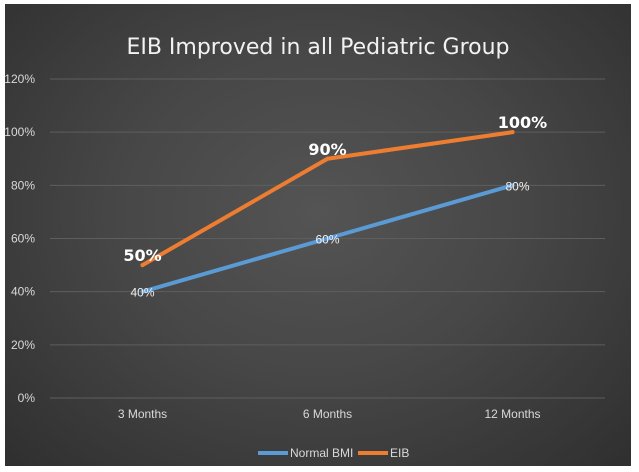 The width and height of the screenshot is (639, 472). Describe the element at coordinates (23, 185) in the screenshot. I see `y-tick-label: 80%` at that location.